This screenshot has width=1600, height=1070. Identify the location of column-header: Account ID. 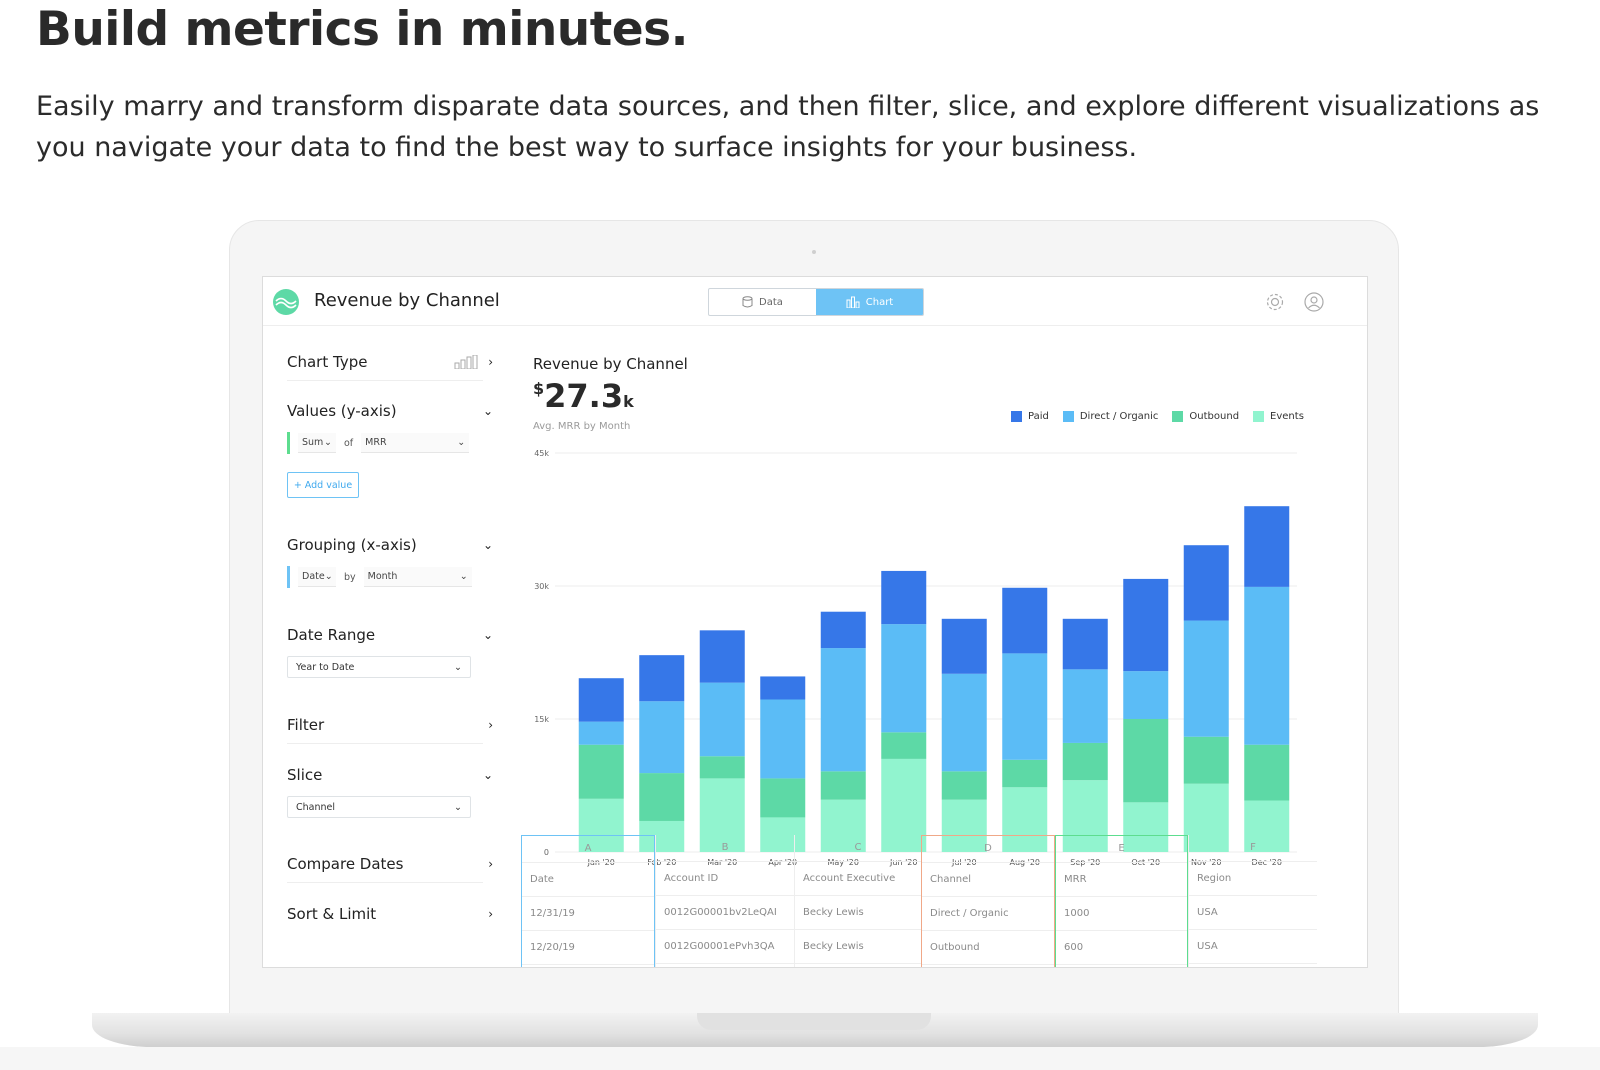
(725, 879).